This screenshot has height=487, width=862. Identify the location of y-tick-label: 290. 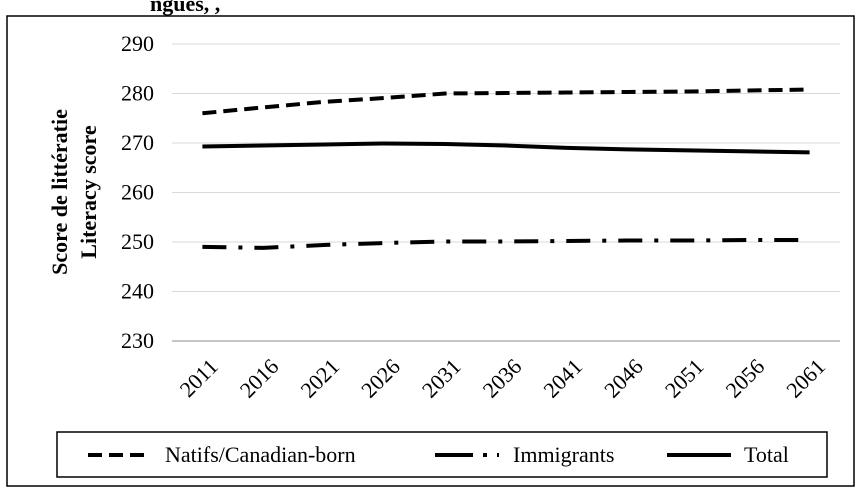
(137, 43).